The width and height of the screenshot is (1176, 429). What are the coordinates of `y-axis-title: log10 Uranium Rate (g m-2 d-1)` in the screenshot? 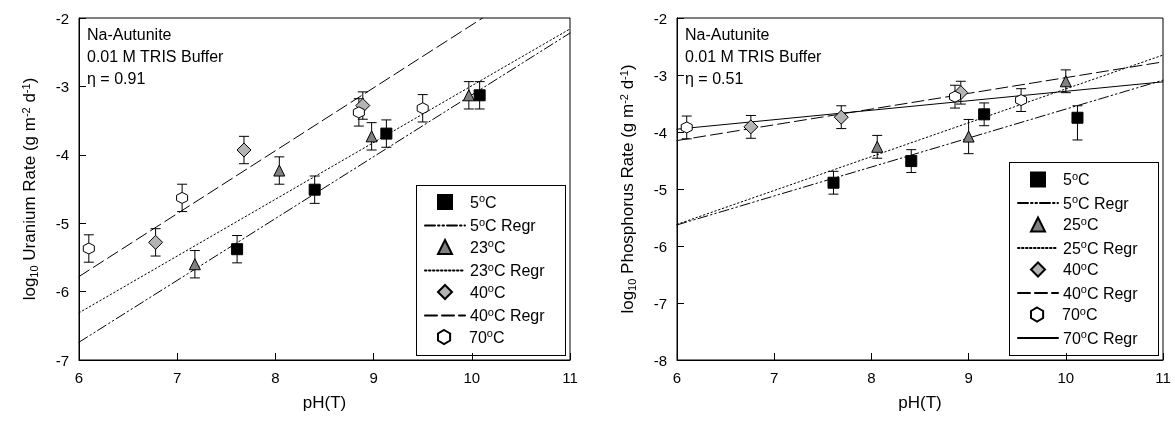 It's located at (29, 189).